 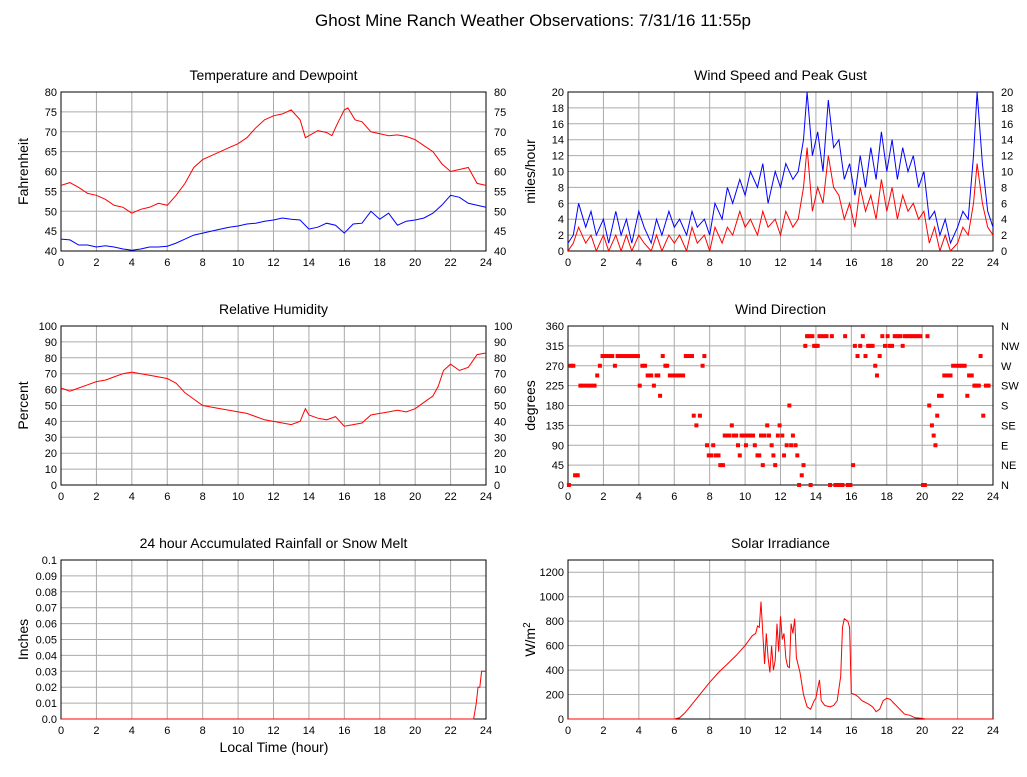 I want to click on temperature-right-tick: 65, so click(x=500, y=153).